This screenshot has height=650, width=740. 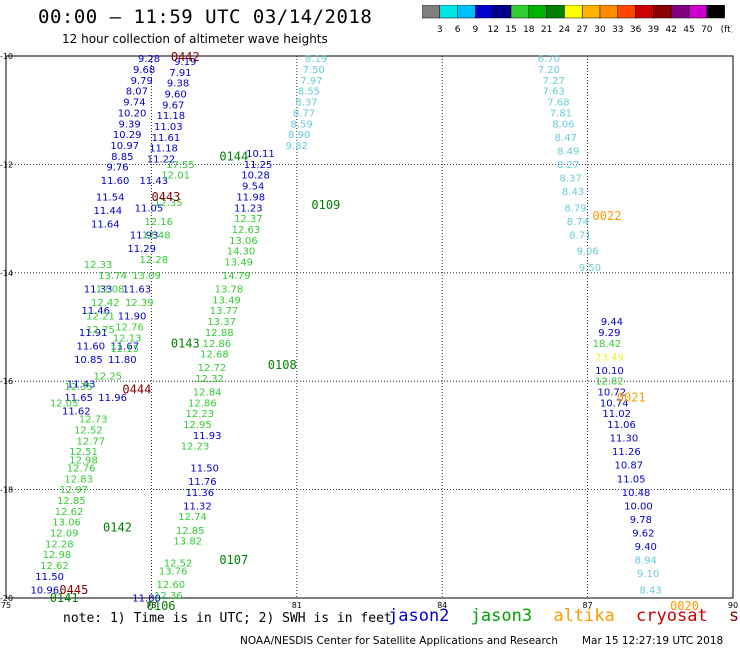 I want to click on data-point-jason2: 9.78, so click(x=641, y=520).